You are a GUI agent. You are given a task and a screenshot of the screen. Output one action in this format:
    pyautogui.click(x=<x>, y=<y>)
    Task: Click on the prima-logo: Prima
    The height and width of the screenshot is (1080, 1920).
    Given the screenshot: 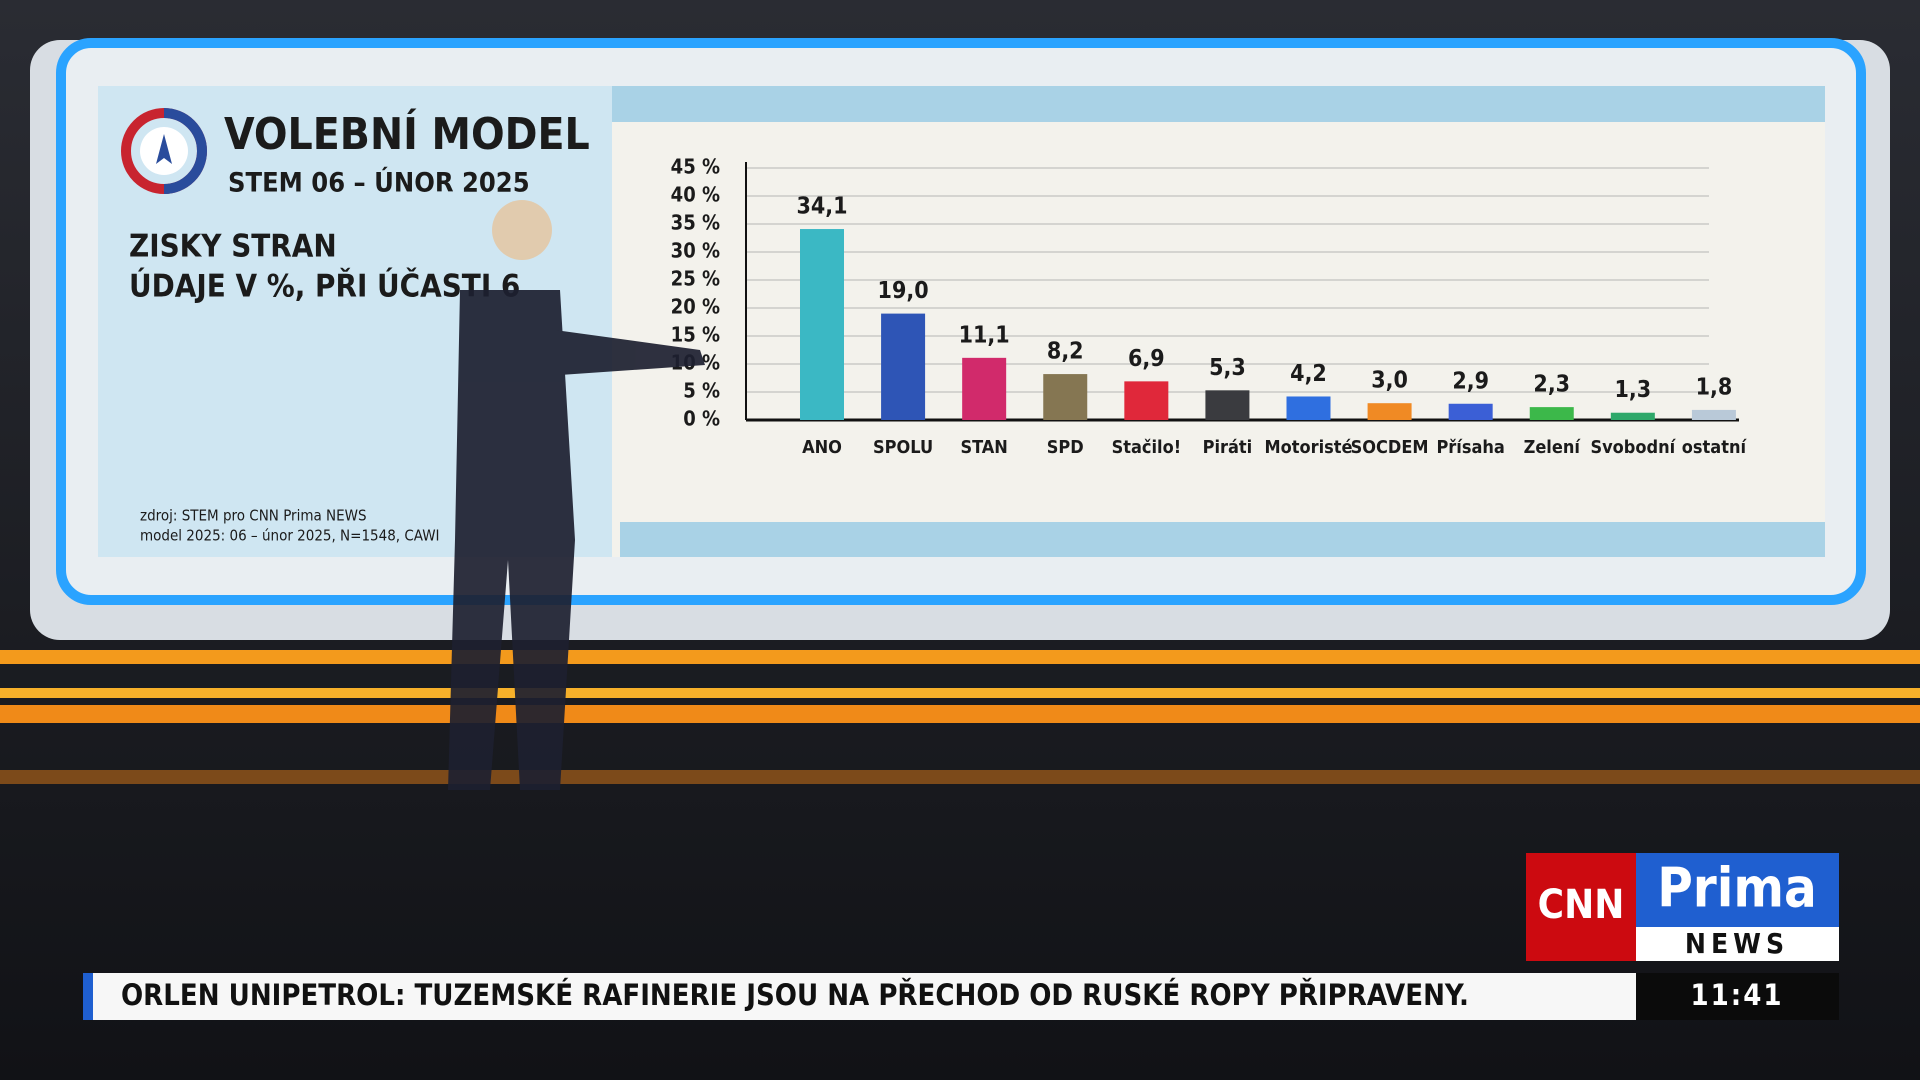 What is the action you would take?
    pyautogui.click(x=1737, y=888)
    